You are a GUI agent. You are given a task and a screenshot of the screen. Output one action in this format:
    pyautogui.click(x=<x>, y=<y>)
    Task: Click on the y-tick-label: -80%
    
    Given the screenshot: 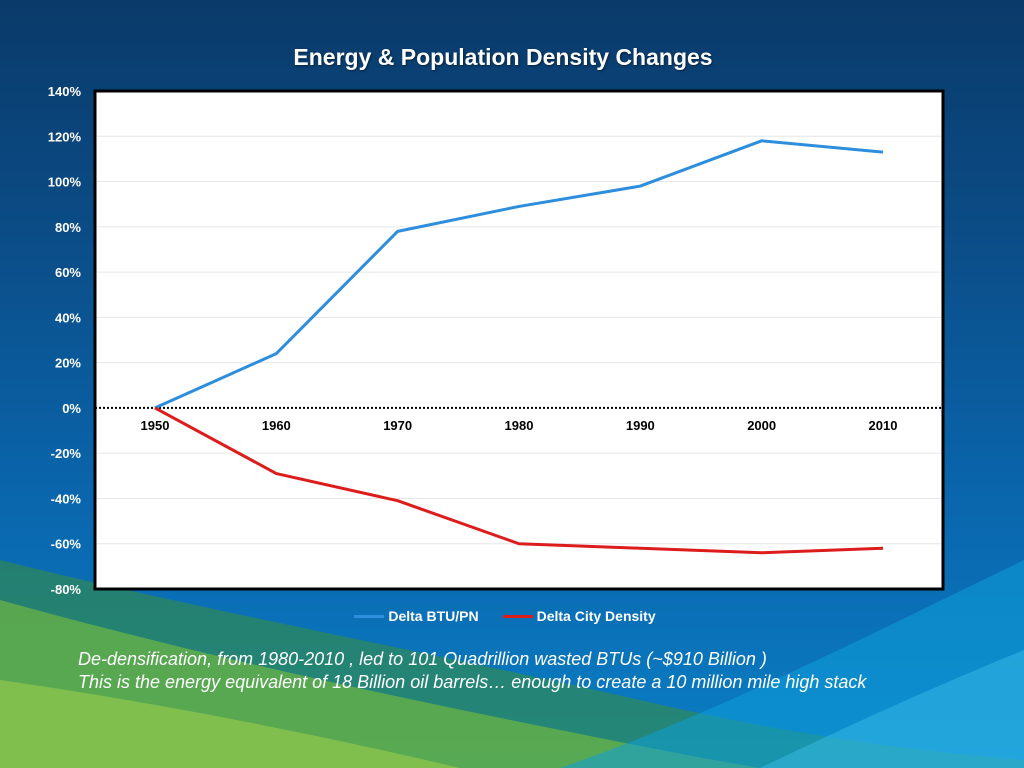 What is the action you would take?
    pyautogui.click(x=66, y=589)
    